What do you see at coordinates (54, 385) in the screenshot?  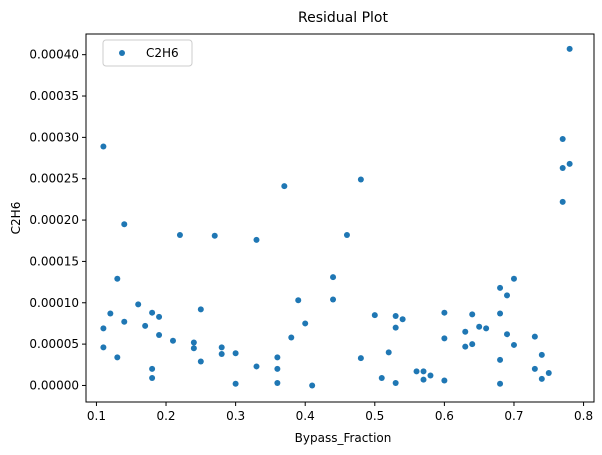 I see `y-tick-label: 0.00000` at bounding box center [54, 385].